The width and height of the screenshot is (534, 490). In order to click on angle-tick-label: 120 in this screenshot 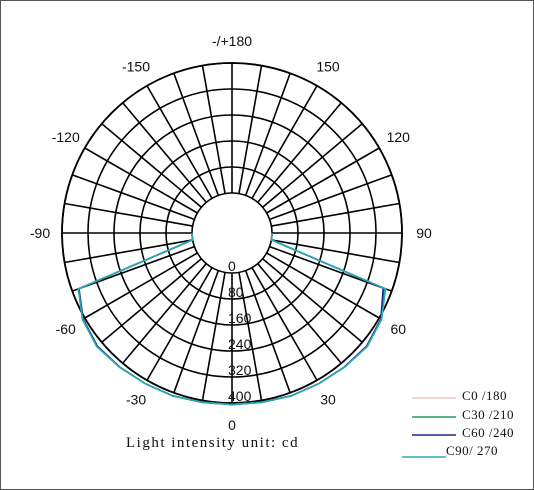, I will do `click(399, 137)`.